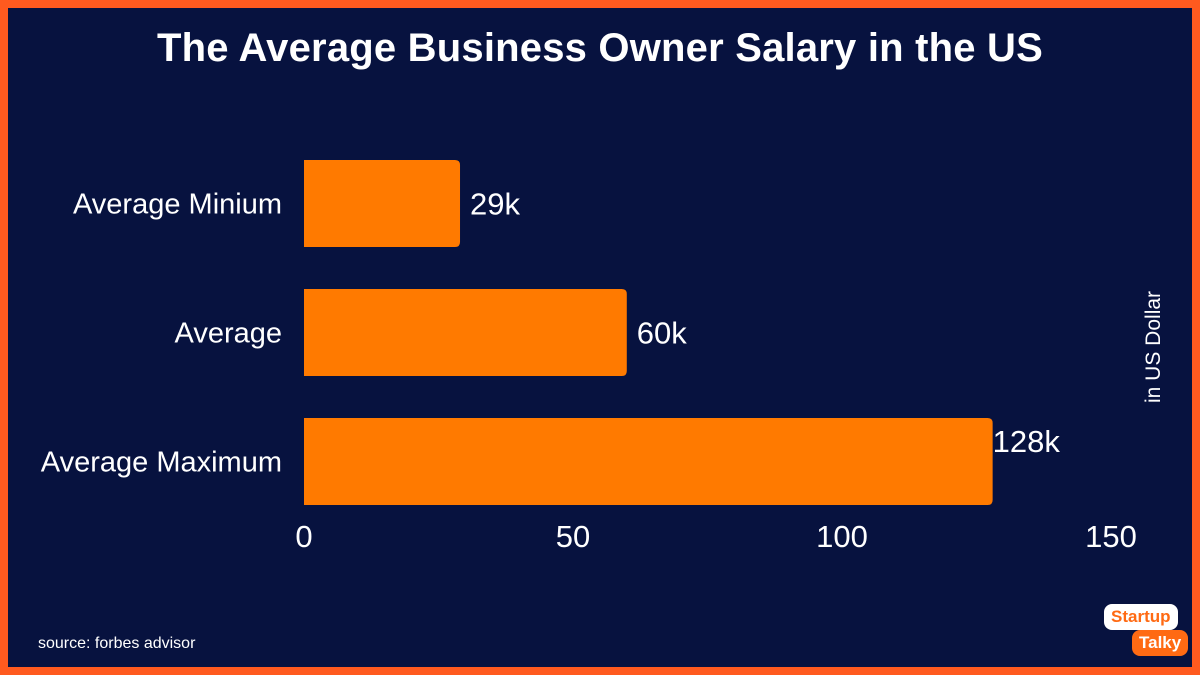 Image resolution: width=1200 pixels, height=675 pixels. Describe the element at coordinates (465, 332) in the screenshot. I see `bar-average` at that location.